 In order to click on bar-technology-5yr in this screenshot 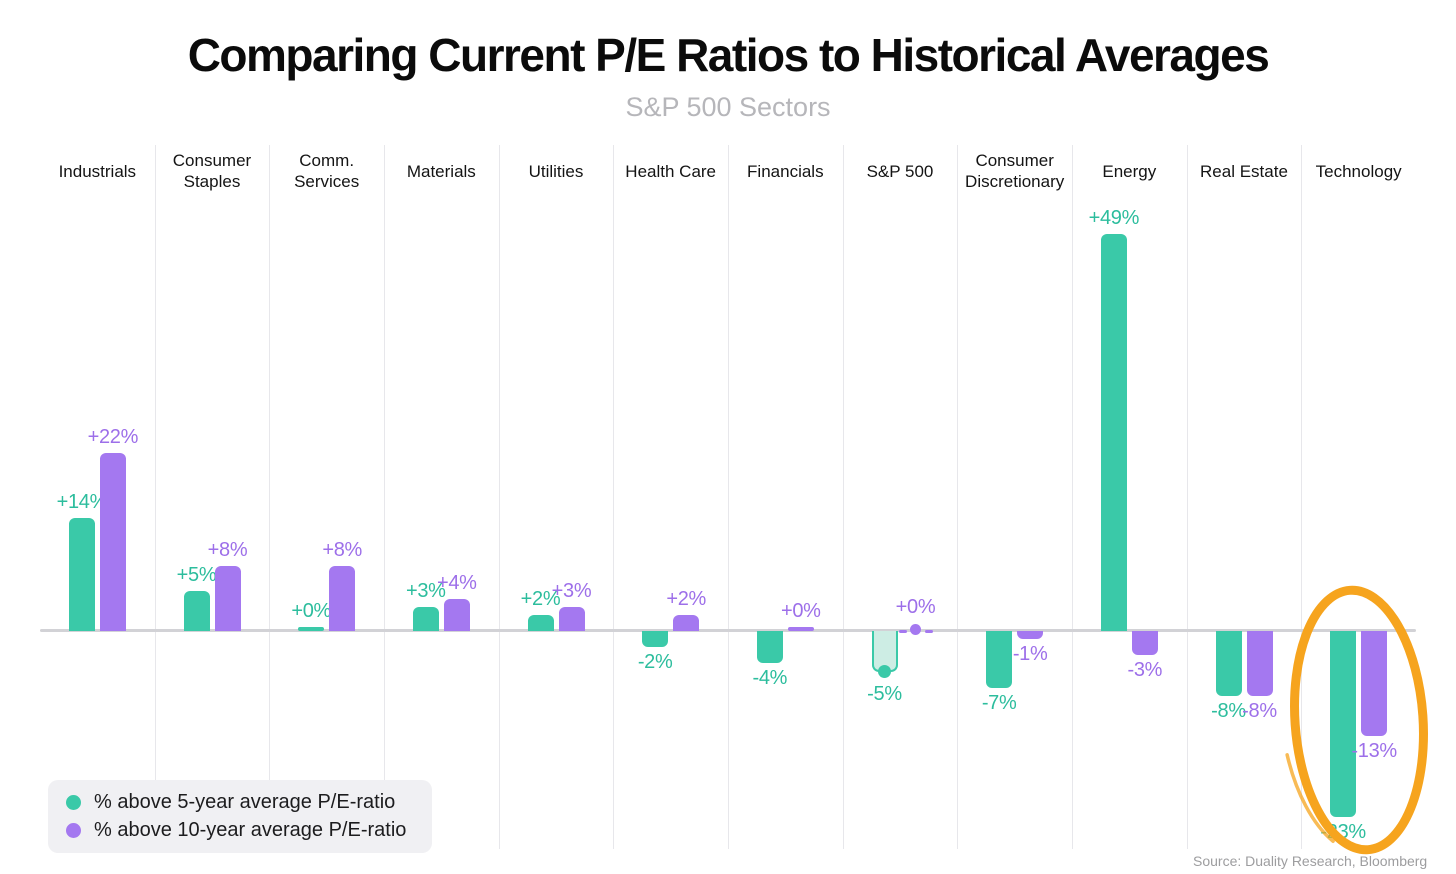, I will do `click(1343, 724)`.